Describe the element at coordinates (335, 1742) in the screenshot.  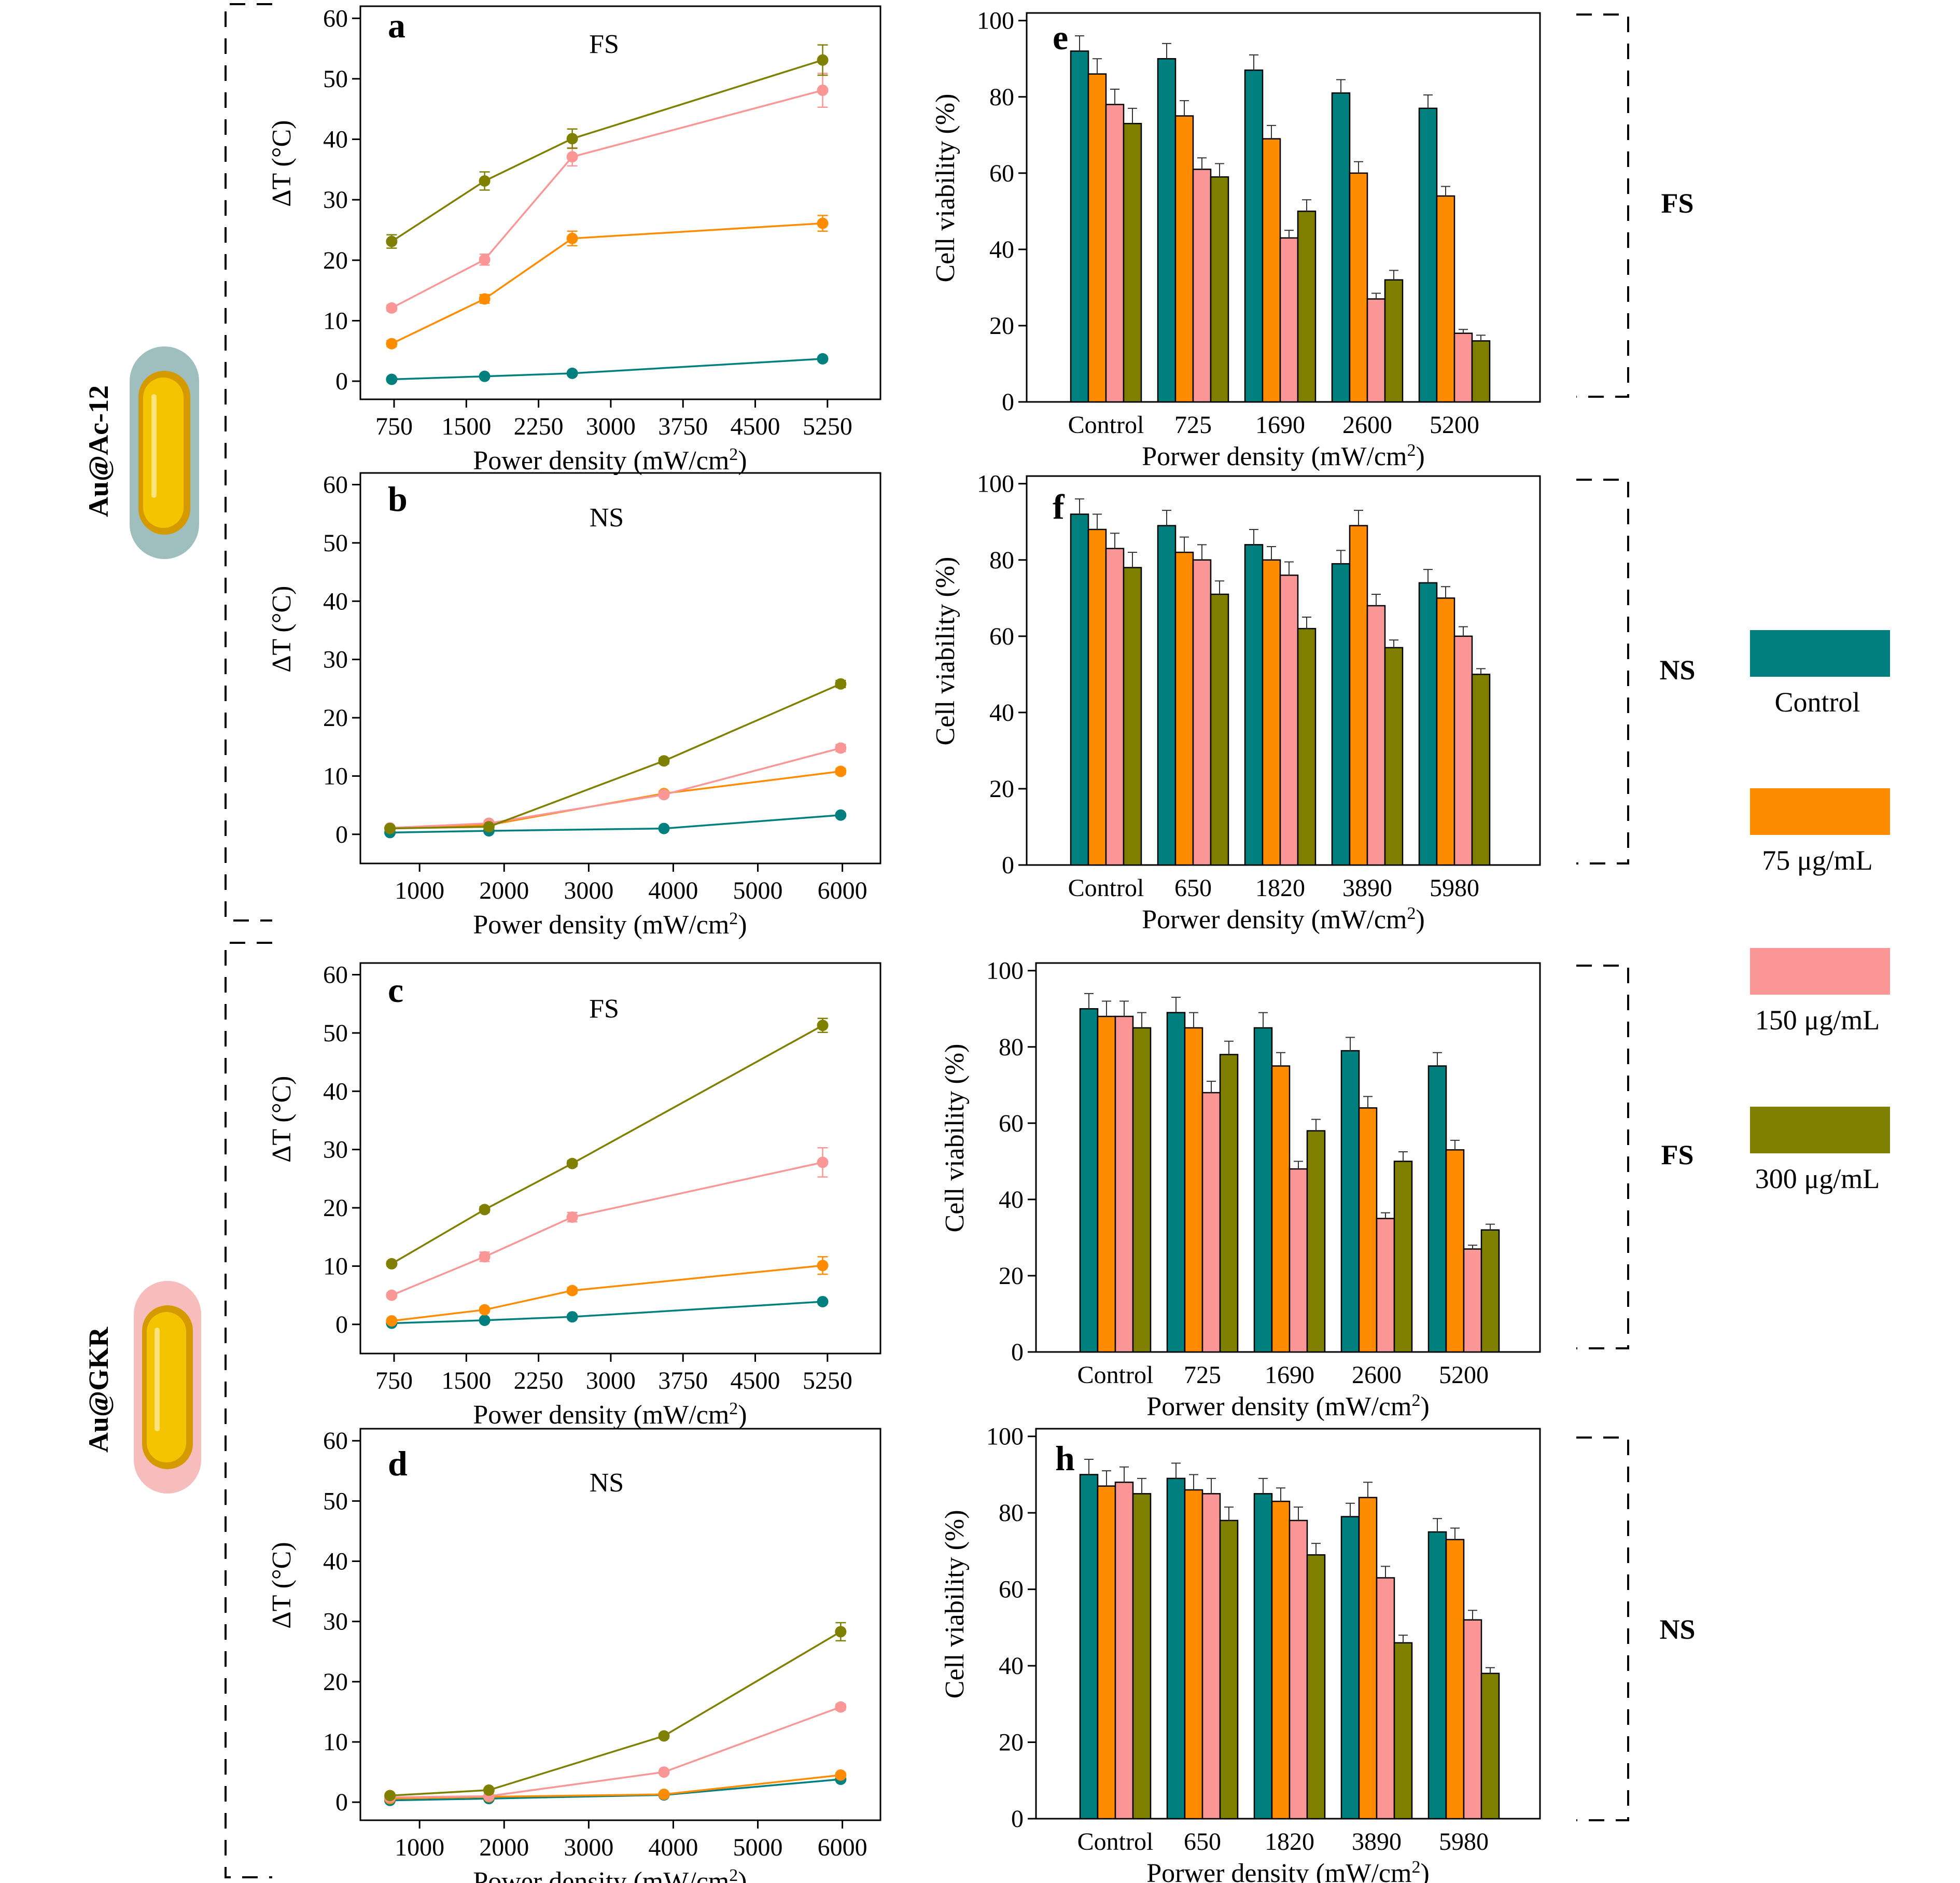
I see `ytick-label: 10` at that location.